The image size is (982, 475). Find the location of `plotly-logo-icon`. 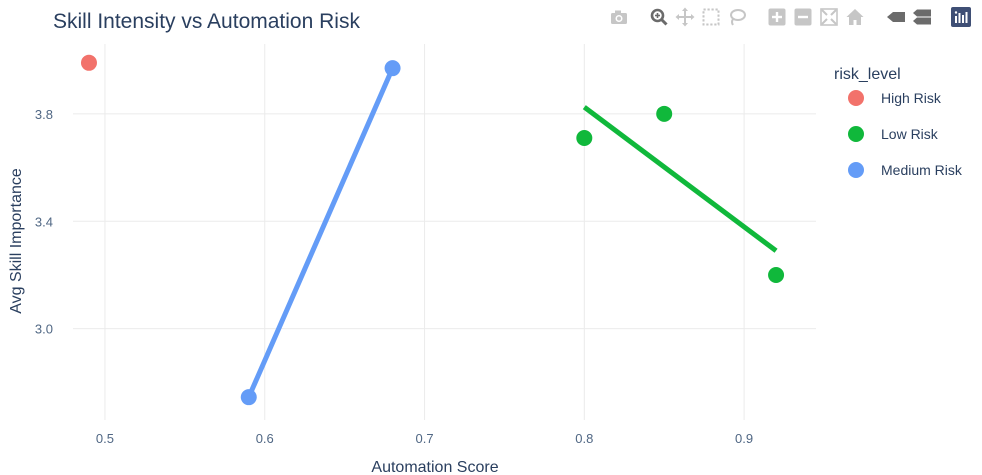

plotly-logo-icon is located at coordinates (961, 17).